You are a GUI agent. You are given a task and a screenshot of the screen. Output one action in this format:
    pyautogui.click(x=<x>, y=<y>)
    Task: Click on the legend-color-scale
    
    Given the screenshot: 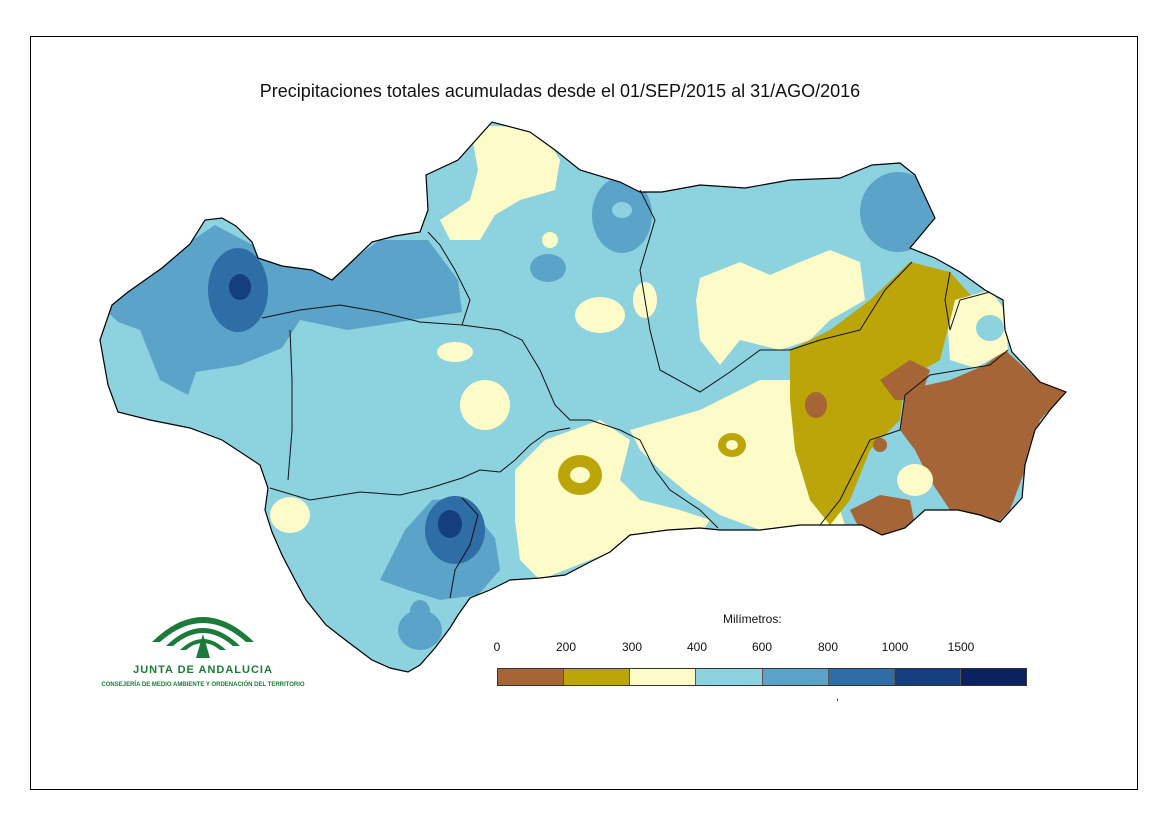 What is the action you would take?
    pyautogui.click(x=762, y=677)
    